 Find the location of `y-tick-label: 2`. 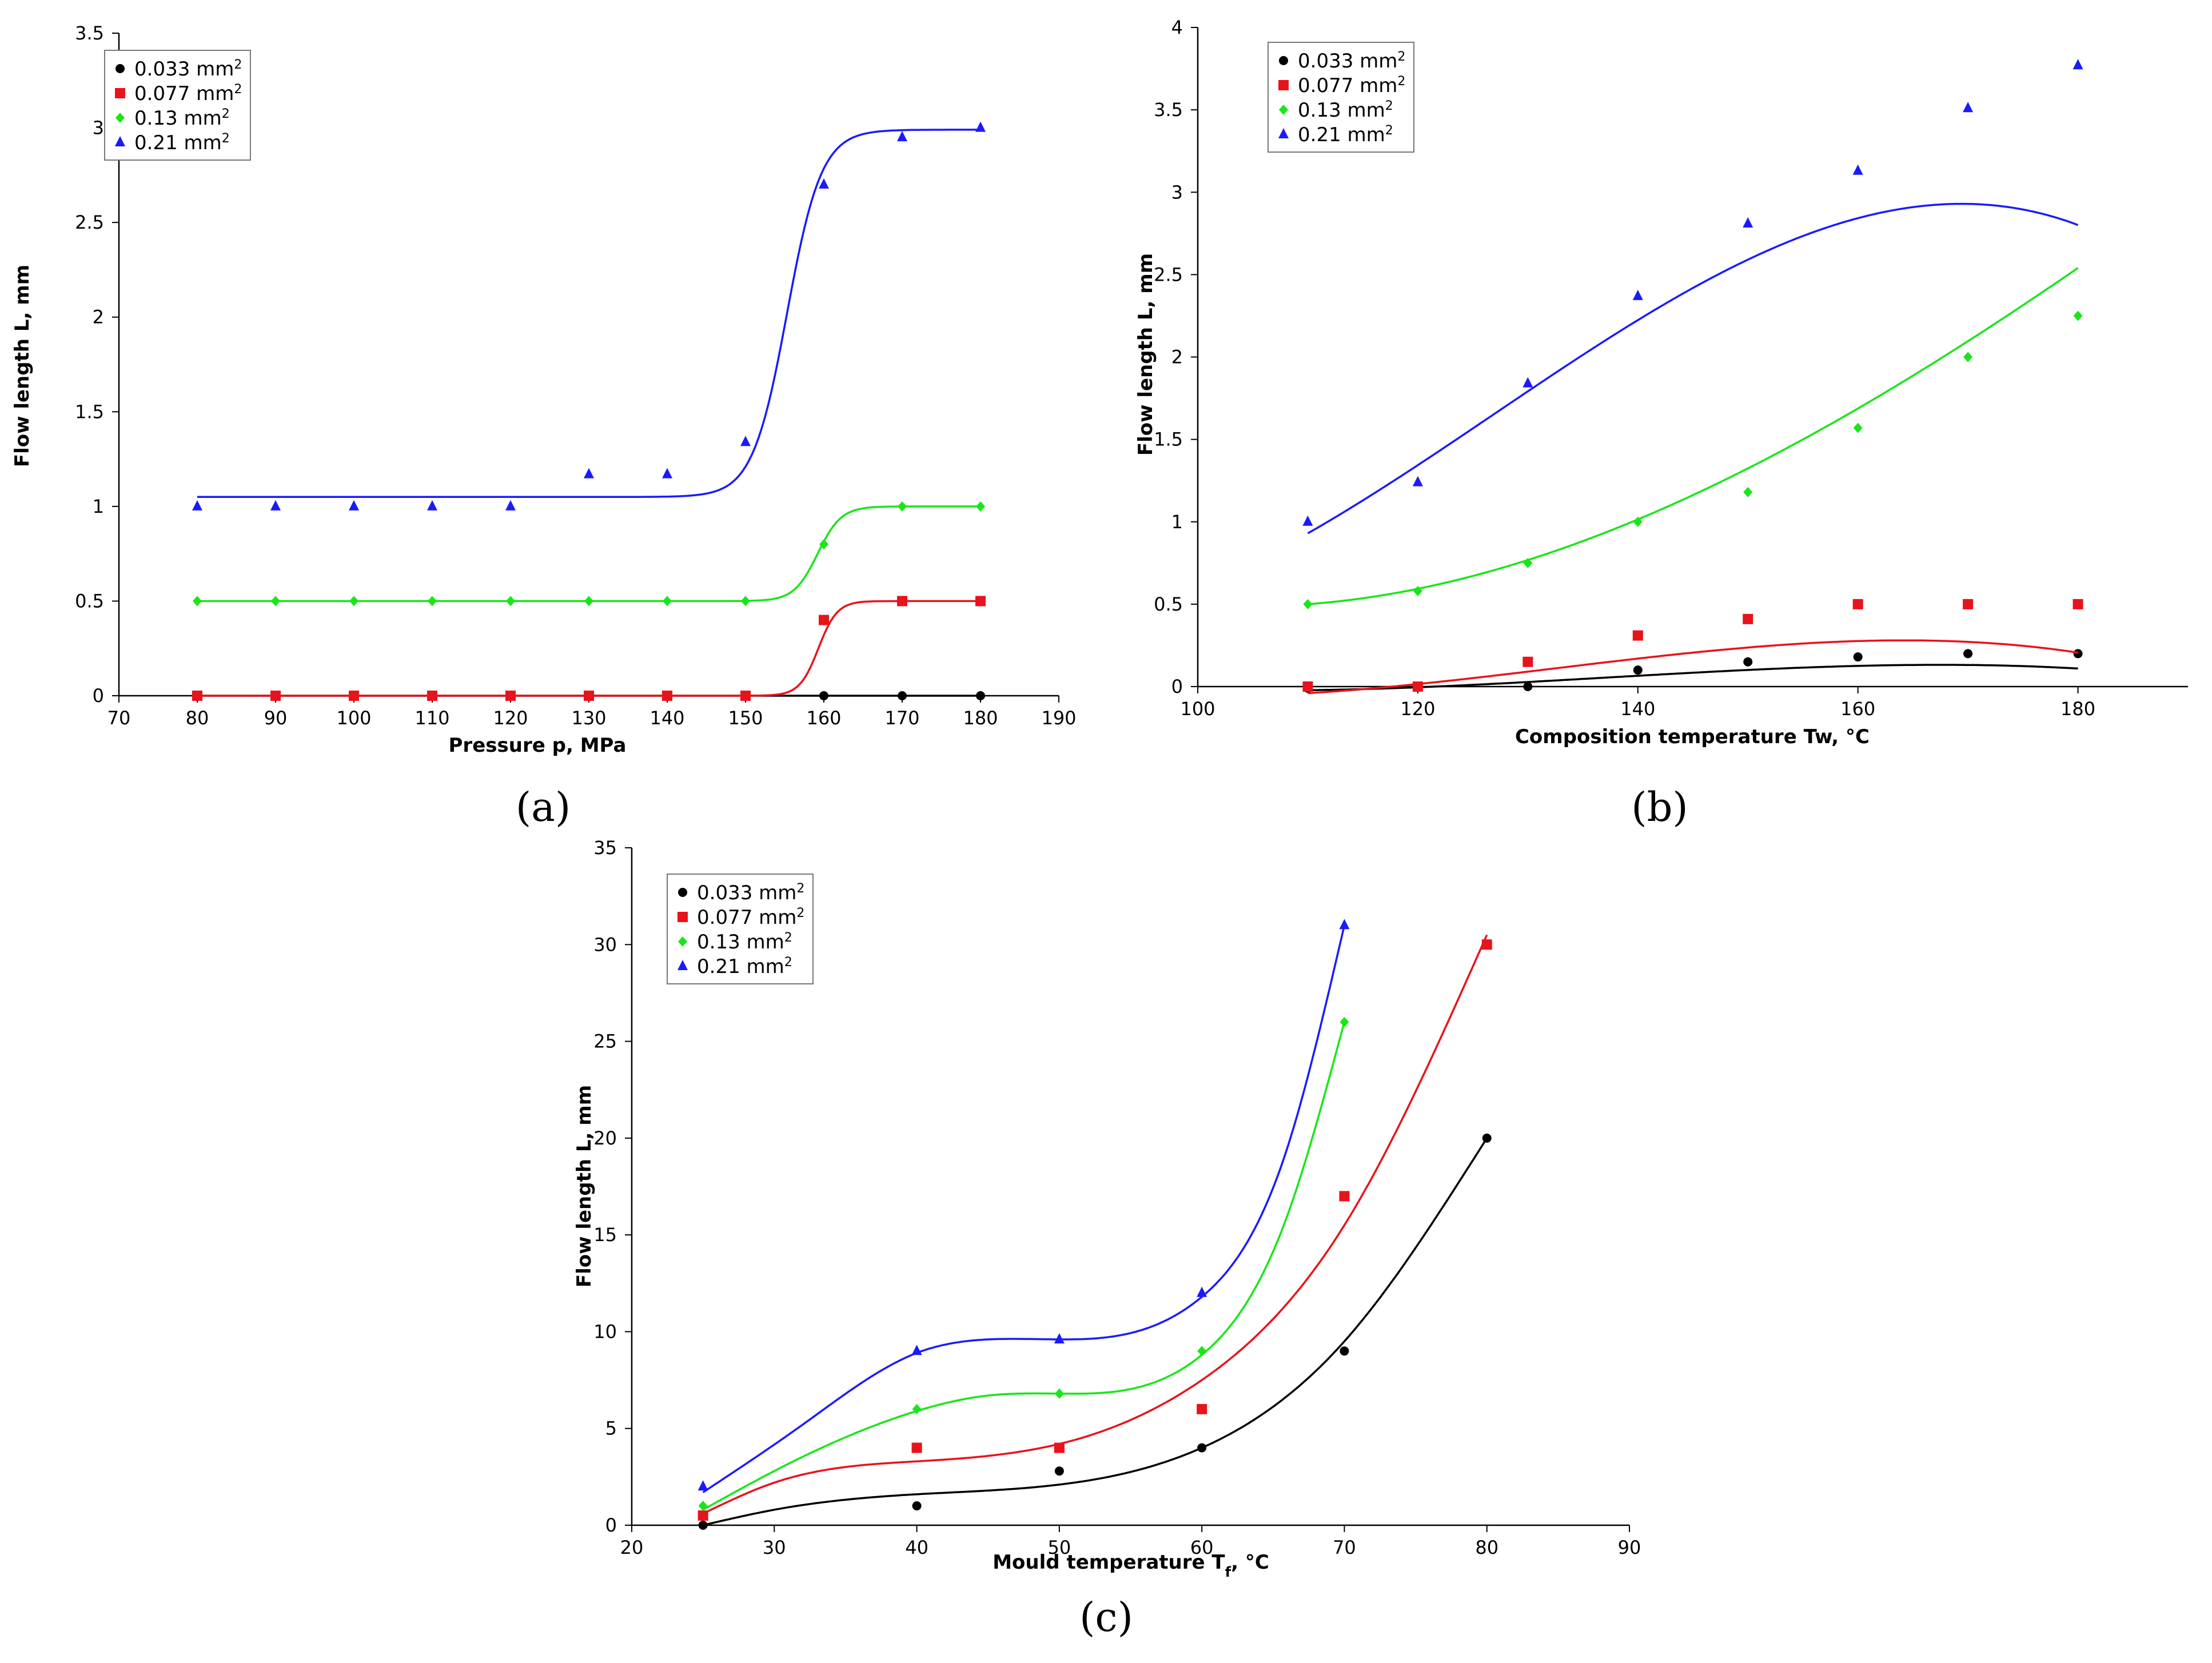

y-tick-label: 2 is located at coordinates (1177, 357).